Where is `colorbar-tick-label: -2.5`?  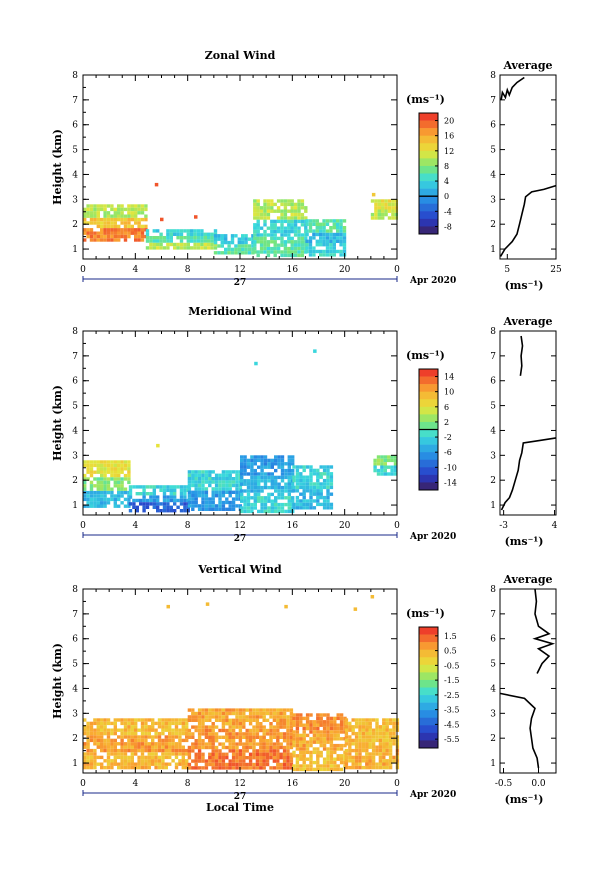
colorbar-tick-label: -2.5 is located at coordinates (451, 695).